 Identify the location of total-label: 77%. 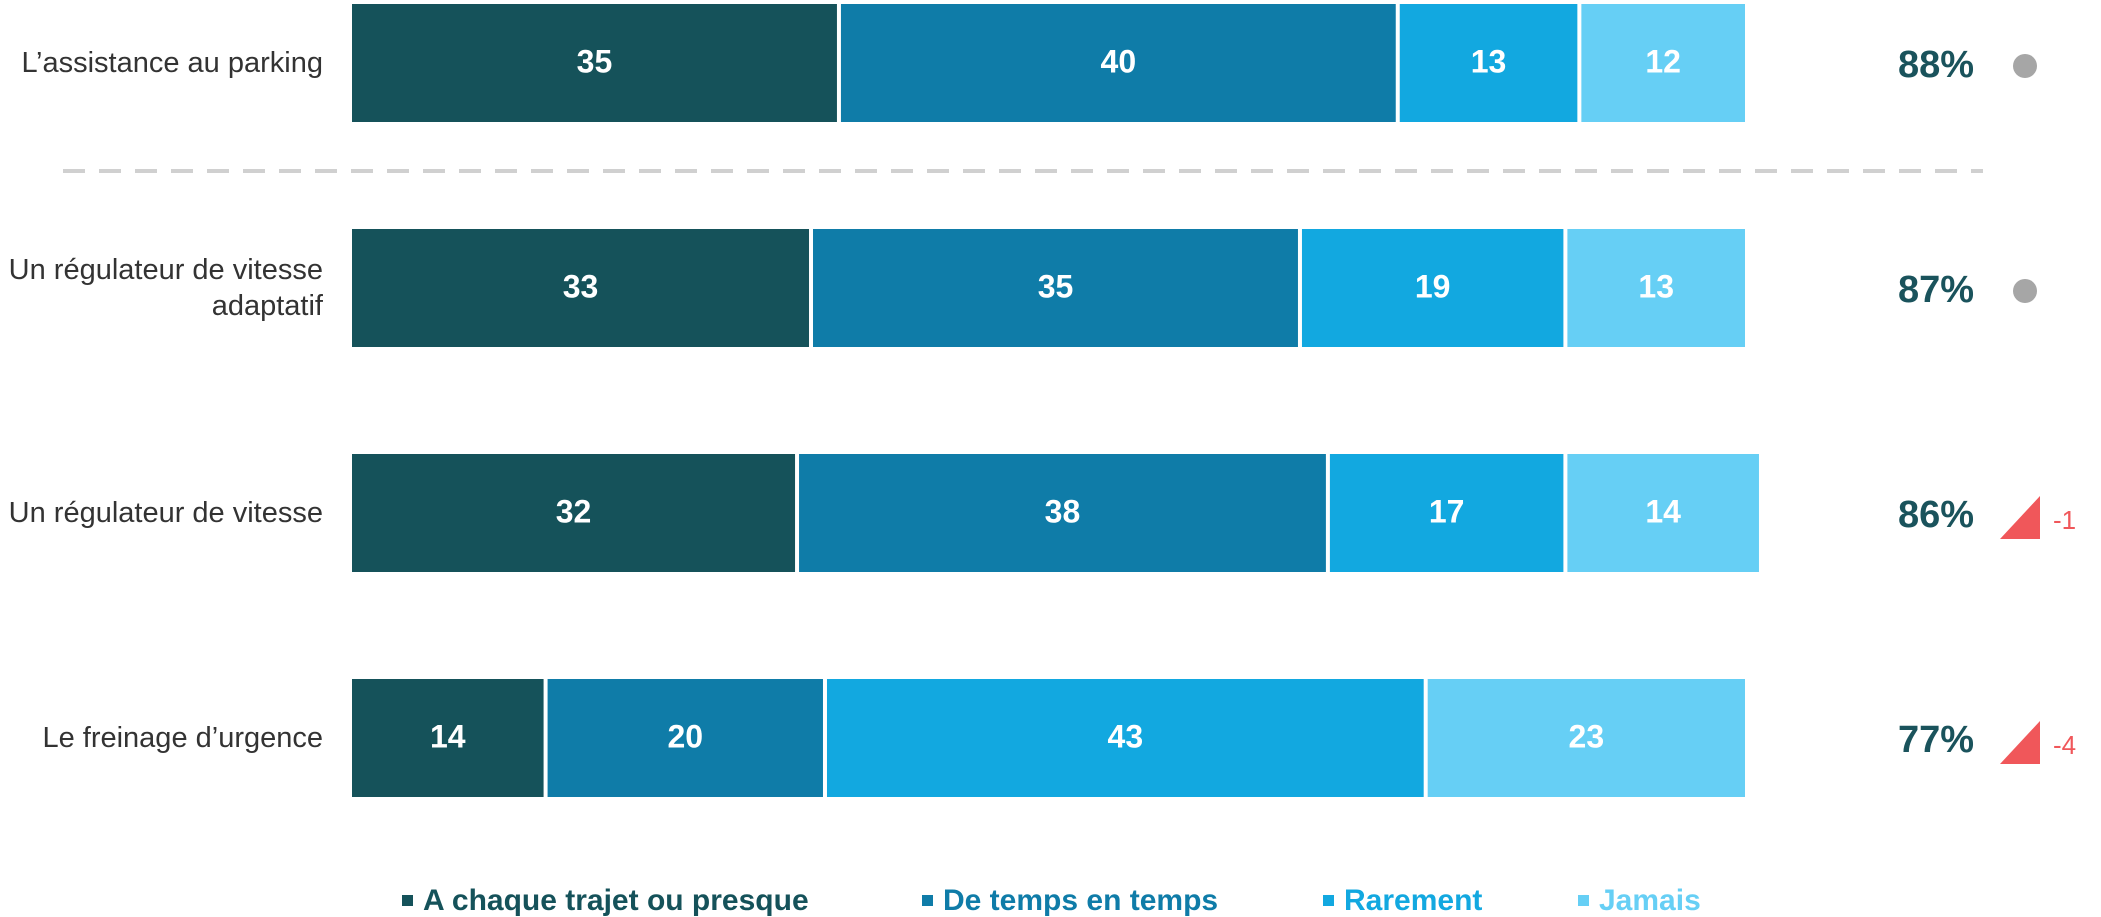
(1936, 740).